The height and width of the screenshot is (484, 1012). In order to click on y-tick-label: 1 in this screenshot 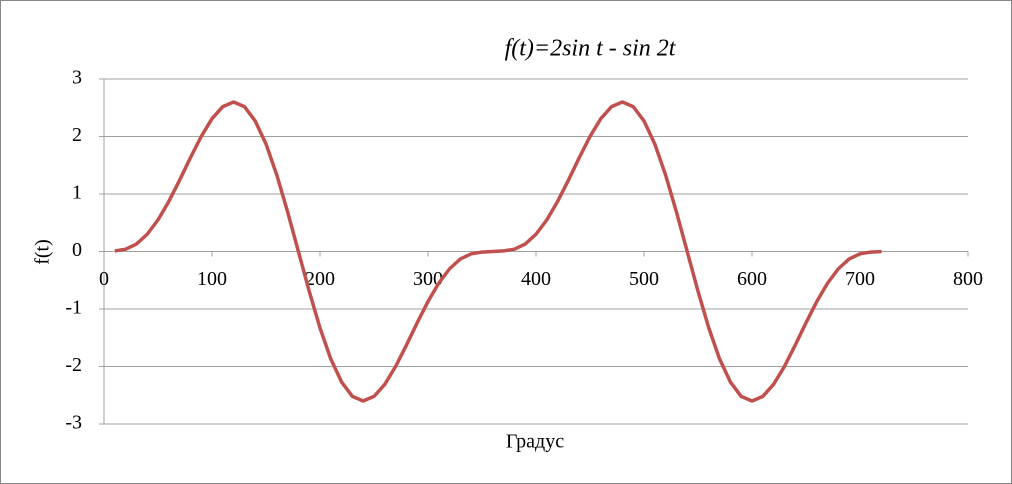, I will do `click(77, 193)`.